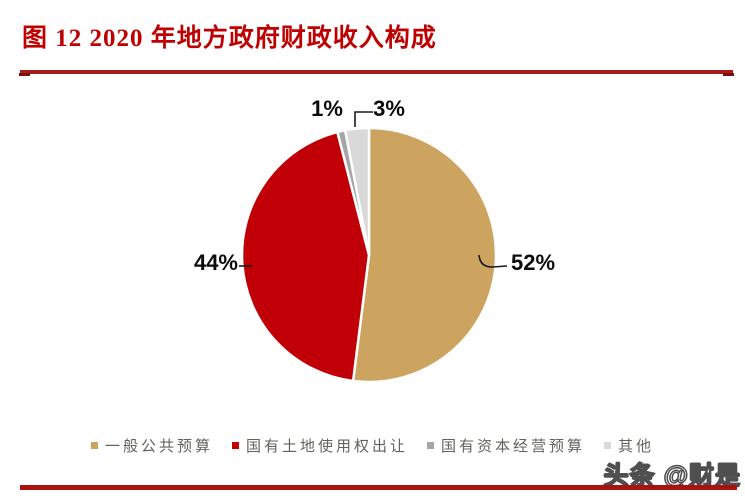  Describe the element at coordinates (94, 445) in the screenshot. I see `legend-swatch-general-public-budget` at that location.